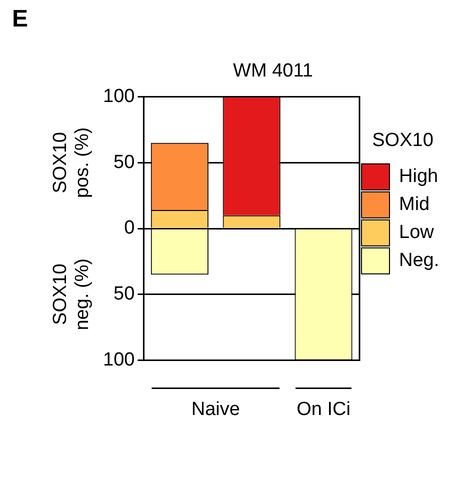 This screenshot has height=485, width=456. I want to click on legend-title: SOX10, so click(403, 140).